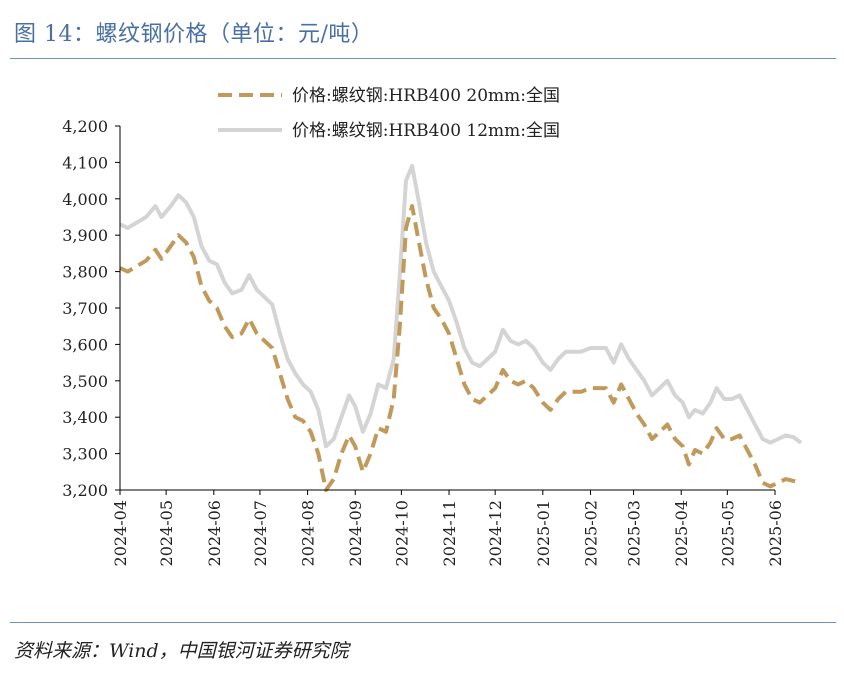  I want to click on x-tick-label: 2024-11, so click(449, 533).